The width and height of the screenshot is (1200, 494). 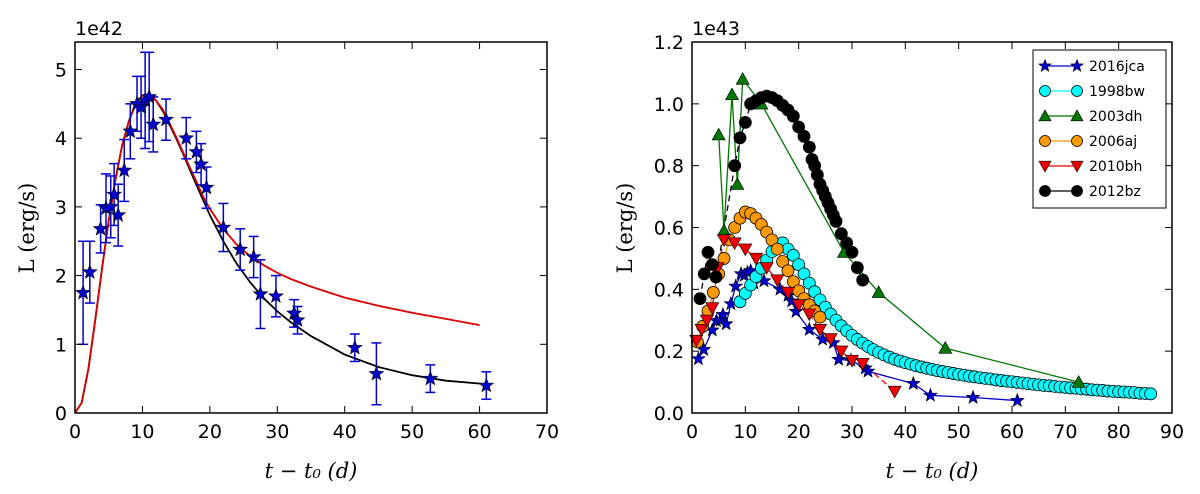 I want to click on legend-label-1998bw: 1998bw, so click(x=1117, y=92).